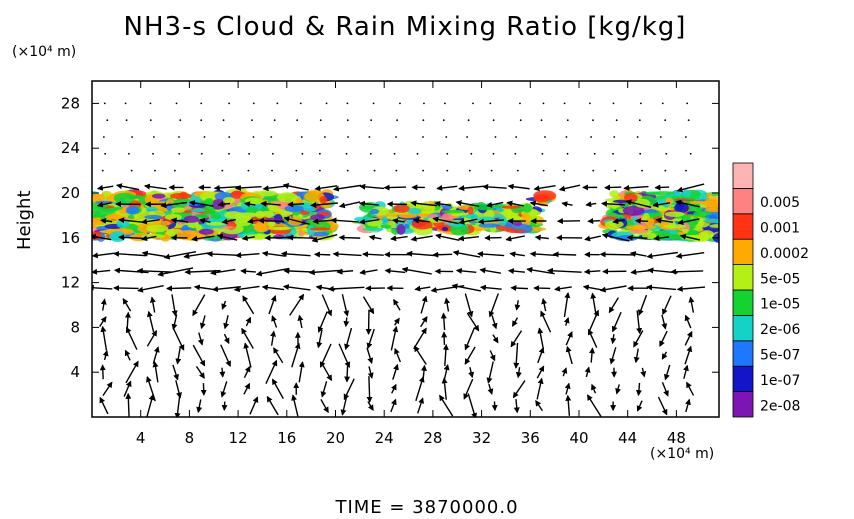 Image resolution: width=854 pixels, height=519 pixels. What do you see at coordinates (70, 283) in the screenshot?
I see `y-tick-label: 12` at bounding box center [70, 283].